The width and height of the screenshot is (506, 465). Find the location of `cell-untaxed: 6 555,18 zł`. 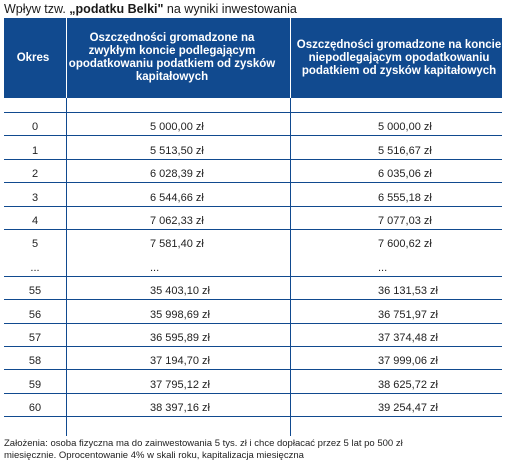

cell-untaxed: 6 555,18 zł is located at coordinates (405, 197).